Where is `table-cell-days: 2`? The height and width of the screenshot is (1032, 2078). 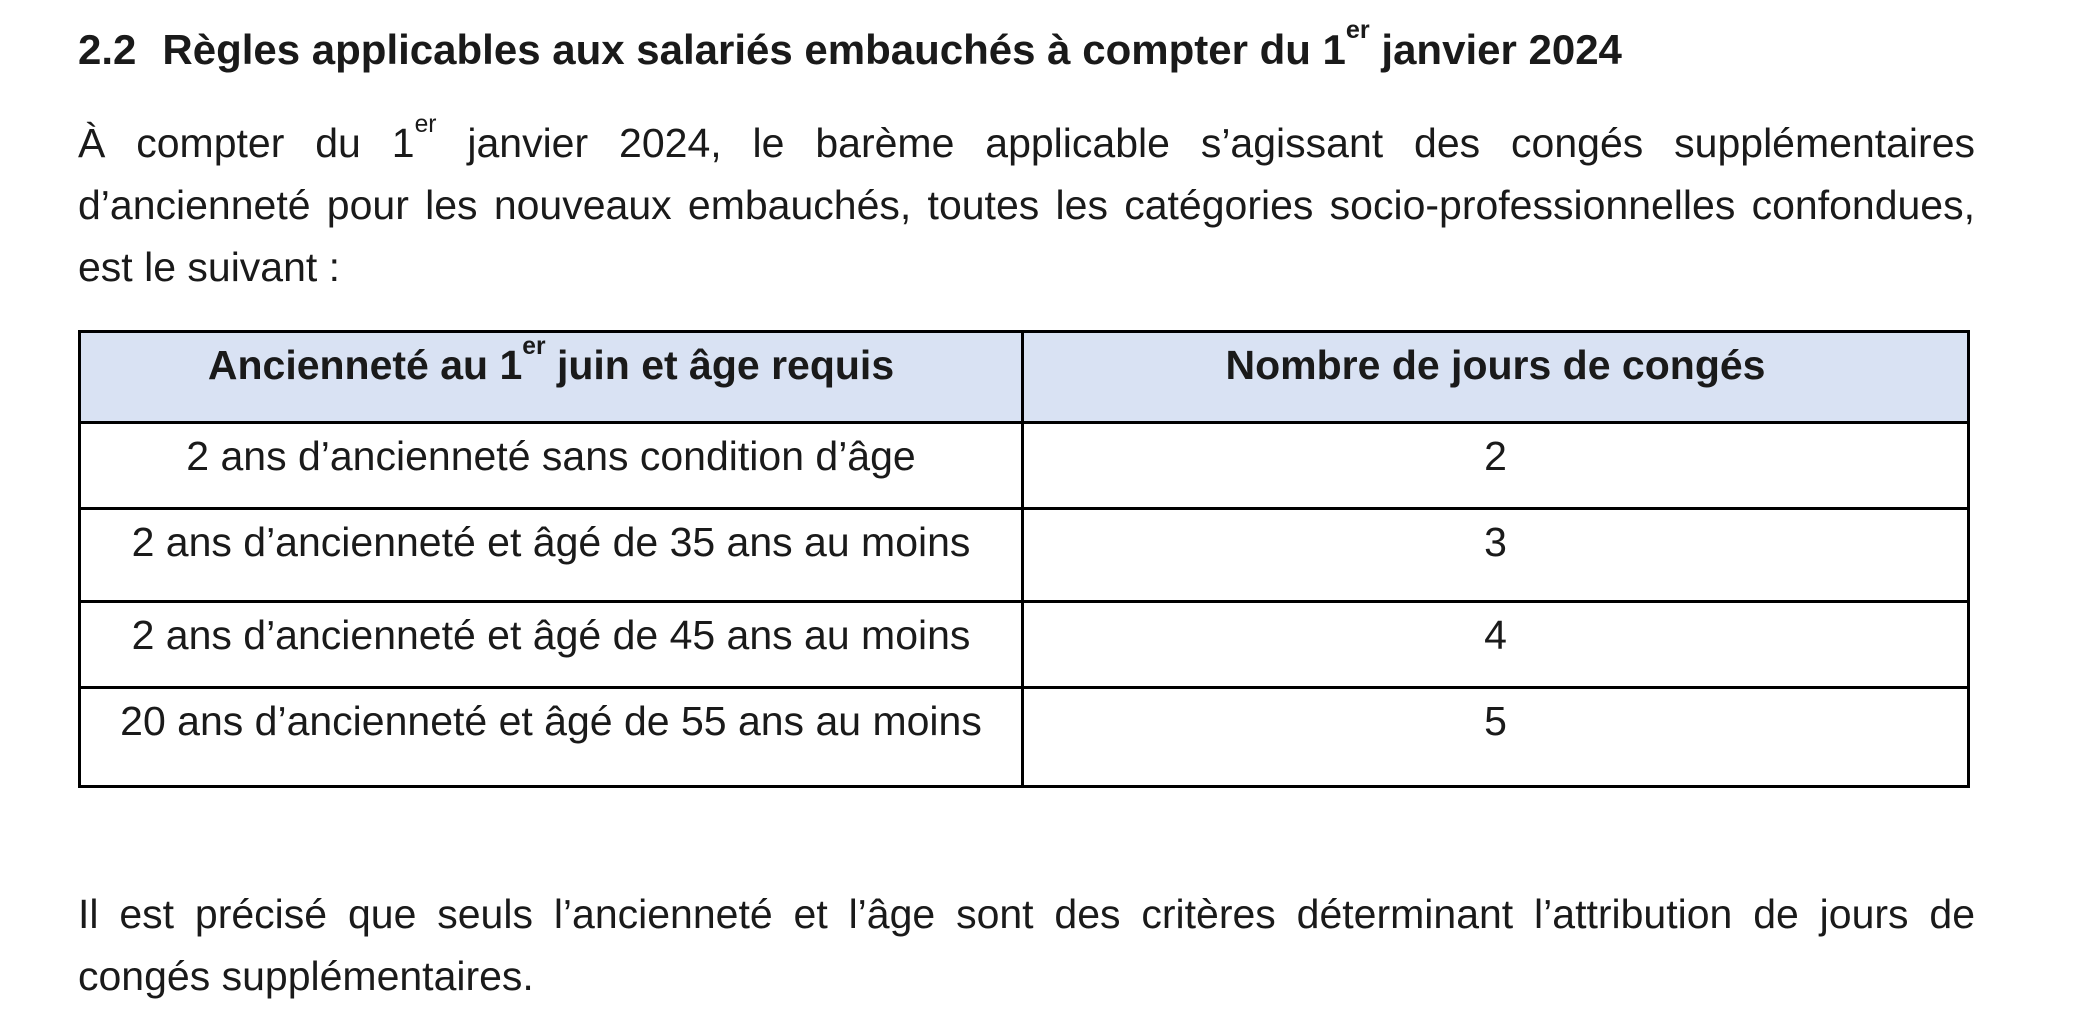 table-cell-days: 2 is located at coordinates (1495, 465).